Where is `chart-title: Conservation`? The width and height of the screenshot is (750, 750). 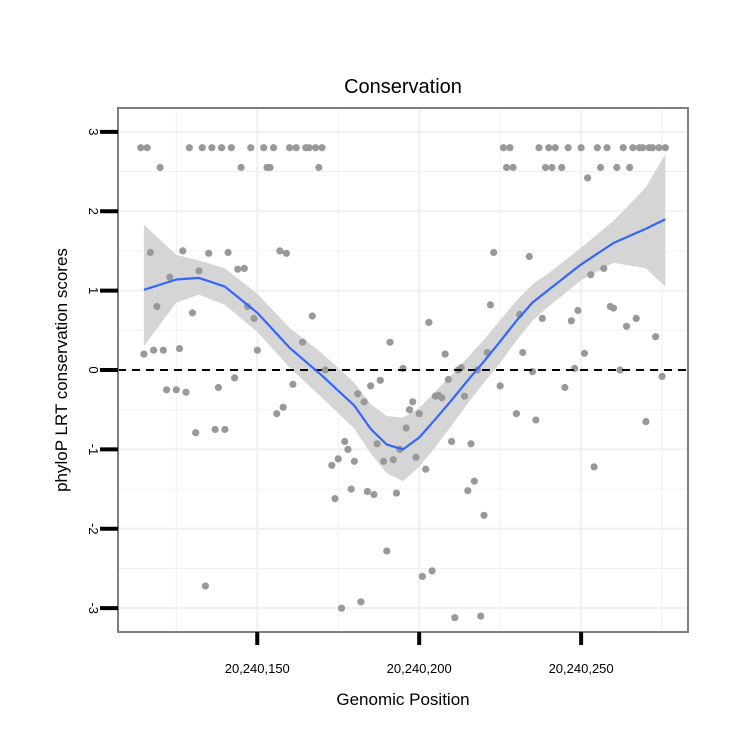
chart-title: Conservation is located at coordinates (403, 87).